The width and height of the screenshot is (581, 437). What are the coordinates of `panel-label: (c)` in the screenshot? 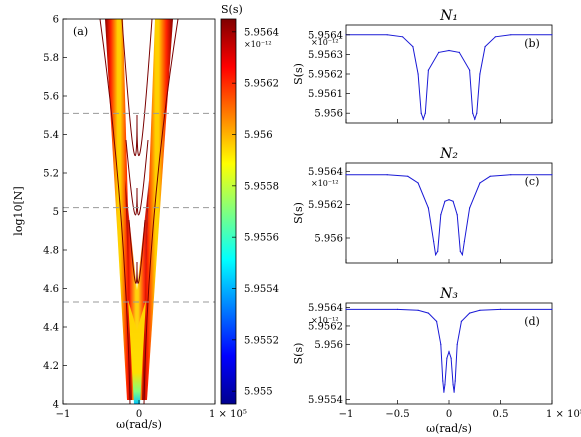 It's located at (532, 181).